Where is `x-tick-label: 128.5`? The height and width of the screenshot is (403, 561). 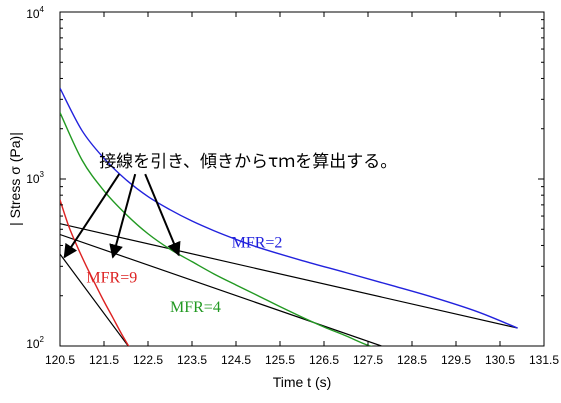
x-tick-label: 128.5 is located at coordinates (412, 360).